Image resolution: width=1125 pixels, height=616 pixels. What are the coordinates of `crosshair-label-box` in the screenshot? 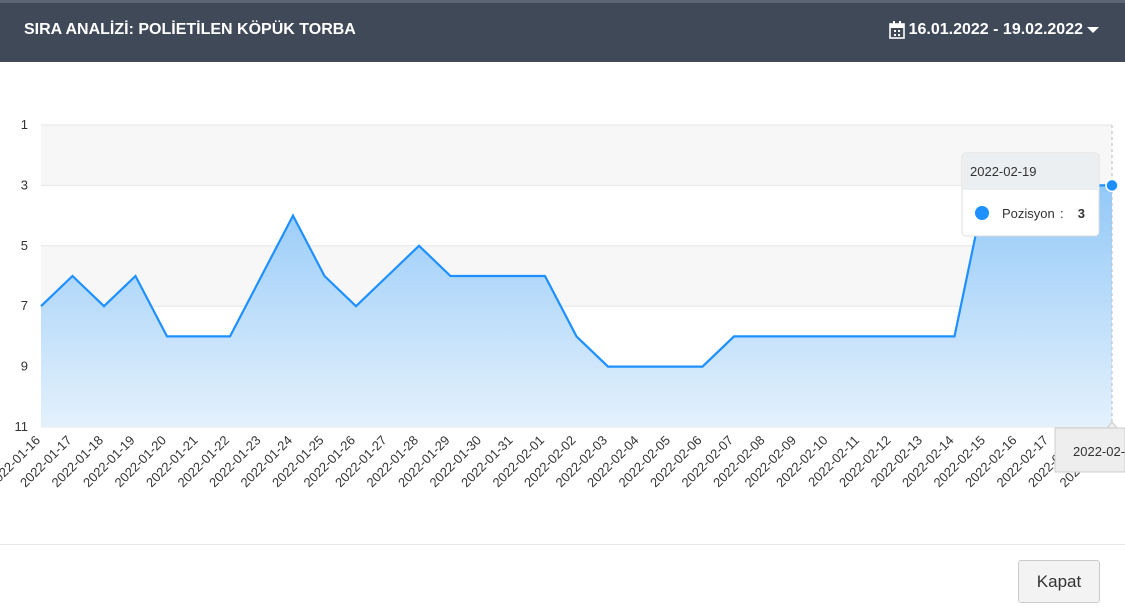 It's located at (1089, 447).